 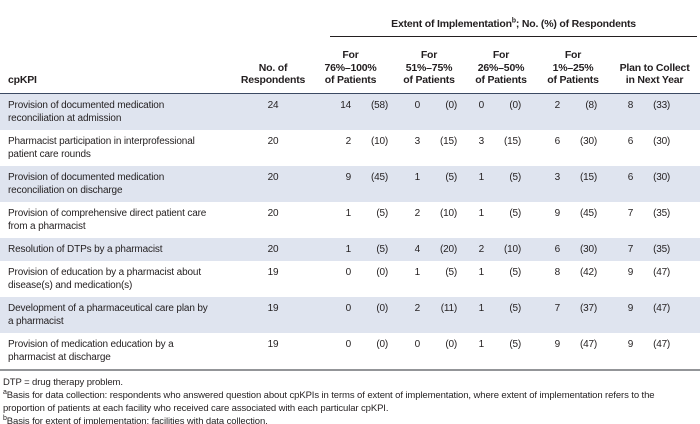 I want to click on col-header-respondents: No. of Respondents, so click(x=273, y=71).